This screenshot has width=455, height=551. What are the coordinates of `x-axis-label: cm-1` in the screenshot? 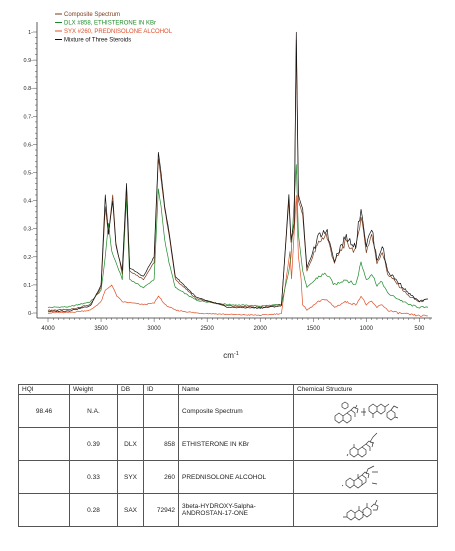 It's located at (231, 355).